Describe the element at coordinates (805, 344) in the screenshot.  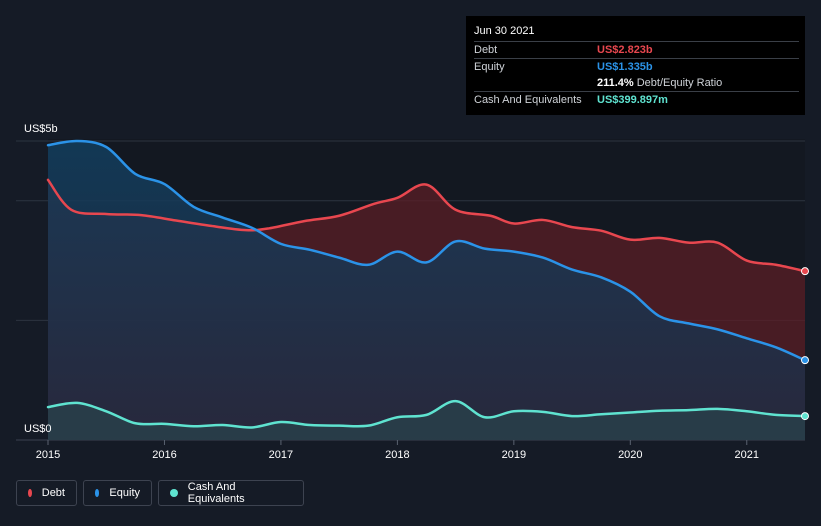
I see `series-endpoints` at that location.